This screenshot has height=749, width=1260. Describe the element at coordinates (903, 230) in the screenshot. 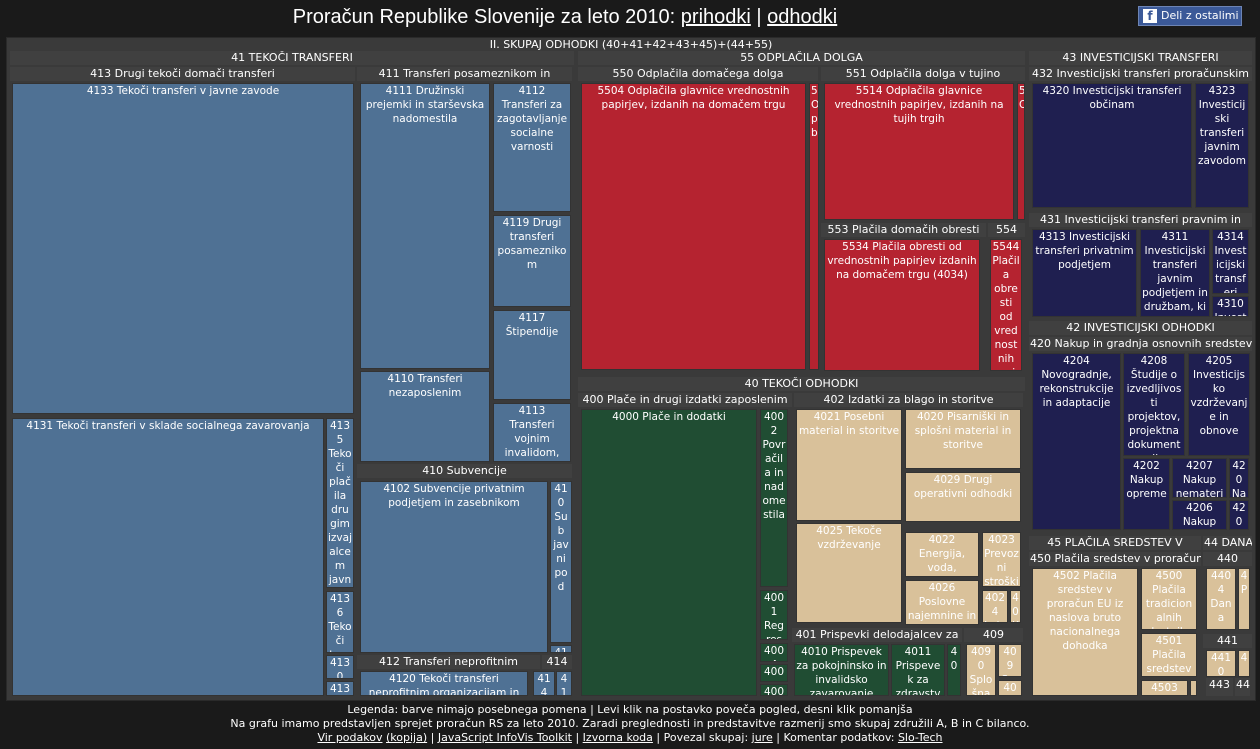

I see `treemap-group-header: 553 Plačila domačih obresti` at that location.